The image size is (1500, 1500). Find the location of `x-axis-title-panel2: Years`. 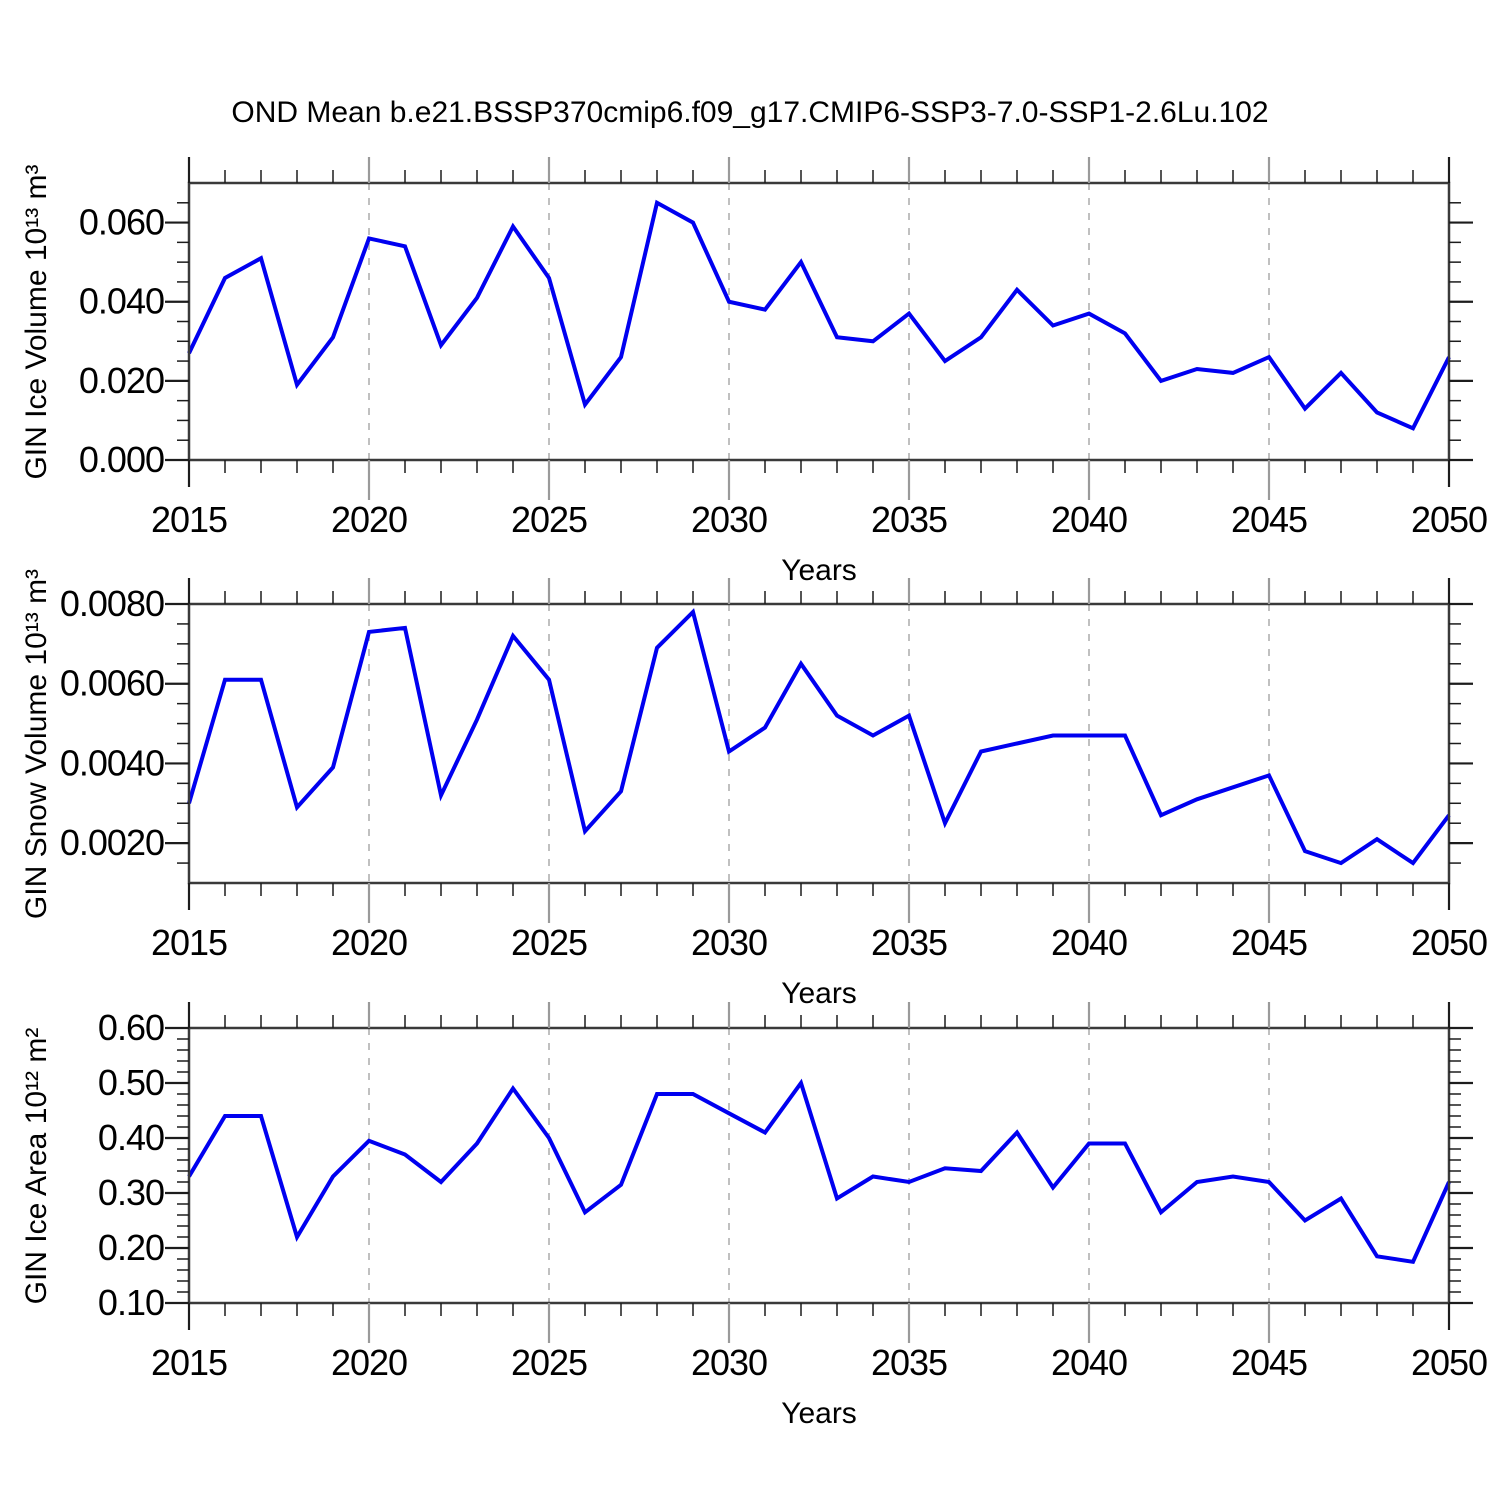

x-axis-title-panel2: Years is located at coordinates (819, 993).